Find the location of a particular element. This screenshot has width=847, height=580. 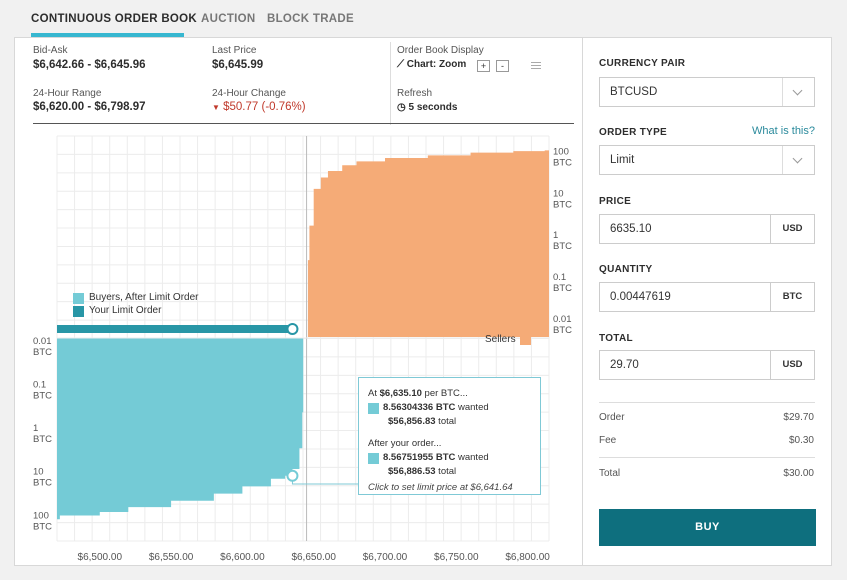

buy-button: BUY is located at coordinates (707, 527).